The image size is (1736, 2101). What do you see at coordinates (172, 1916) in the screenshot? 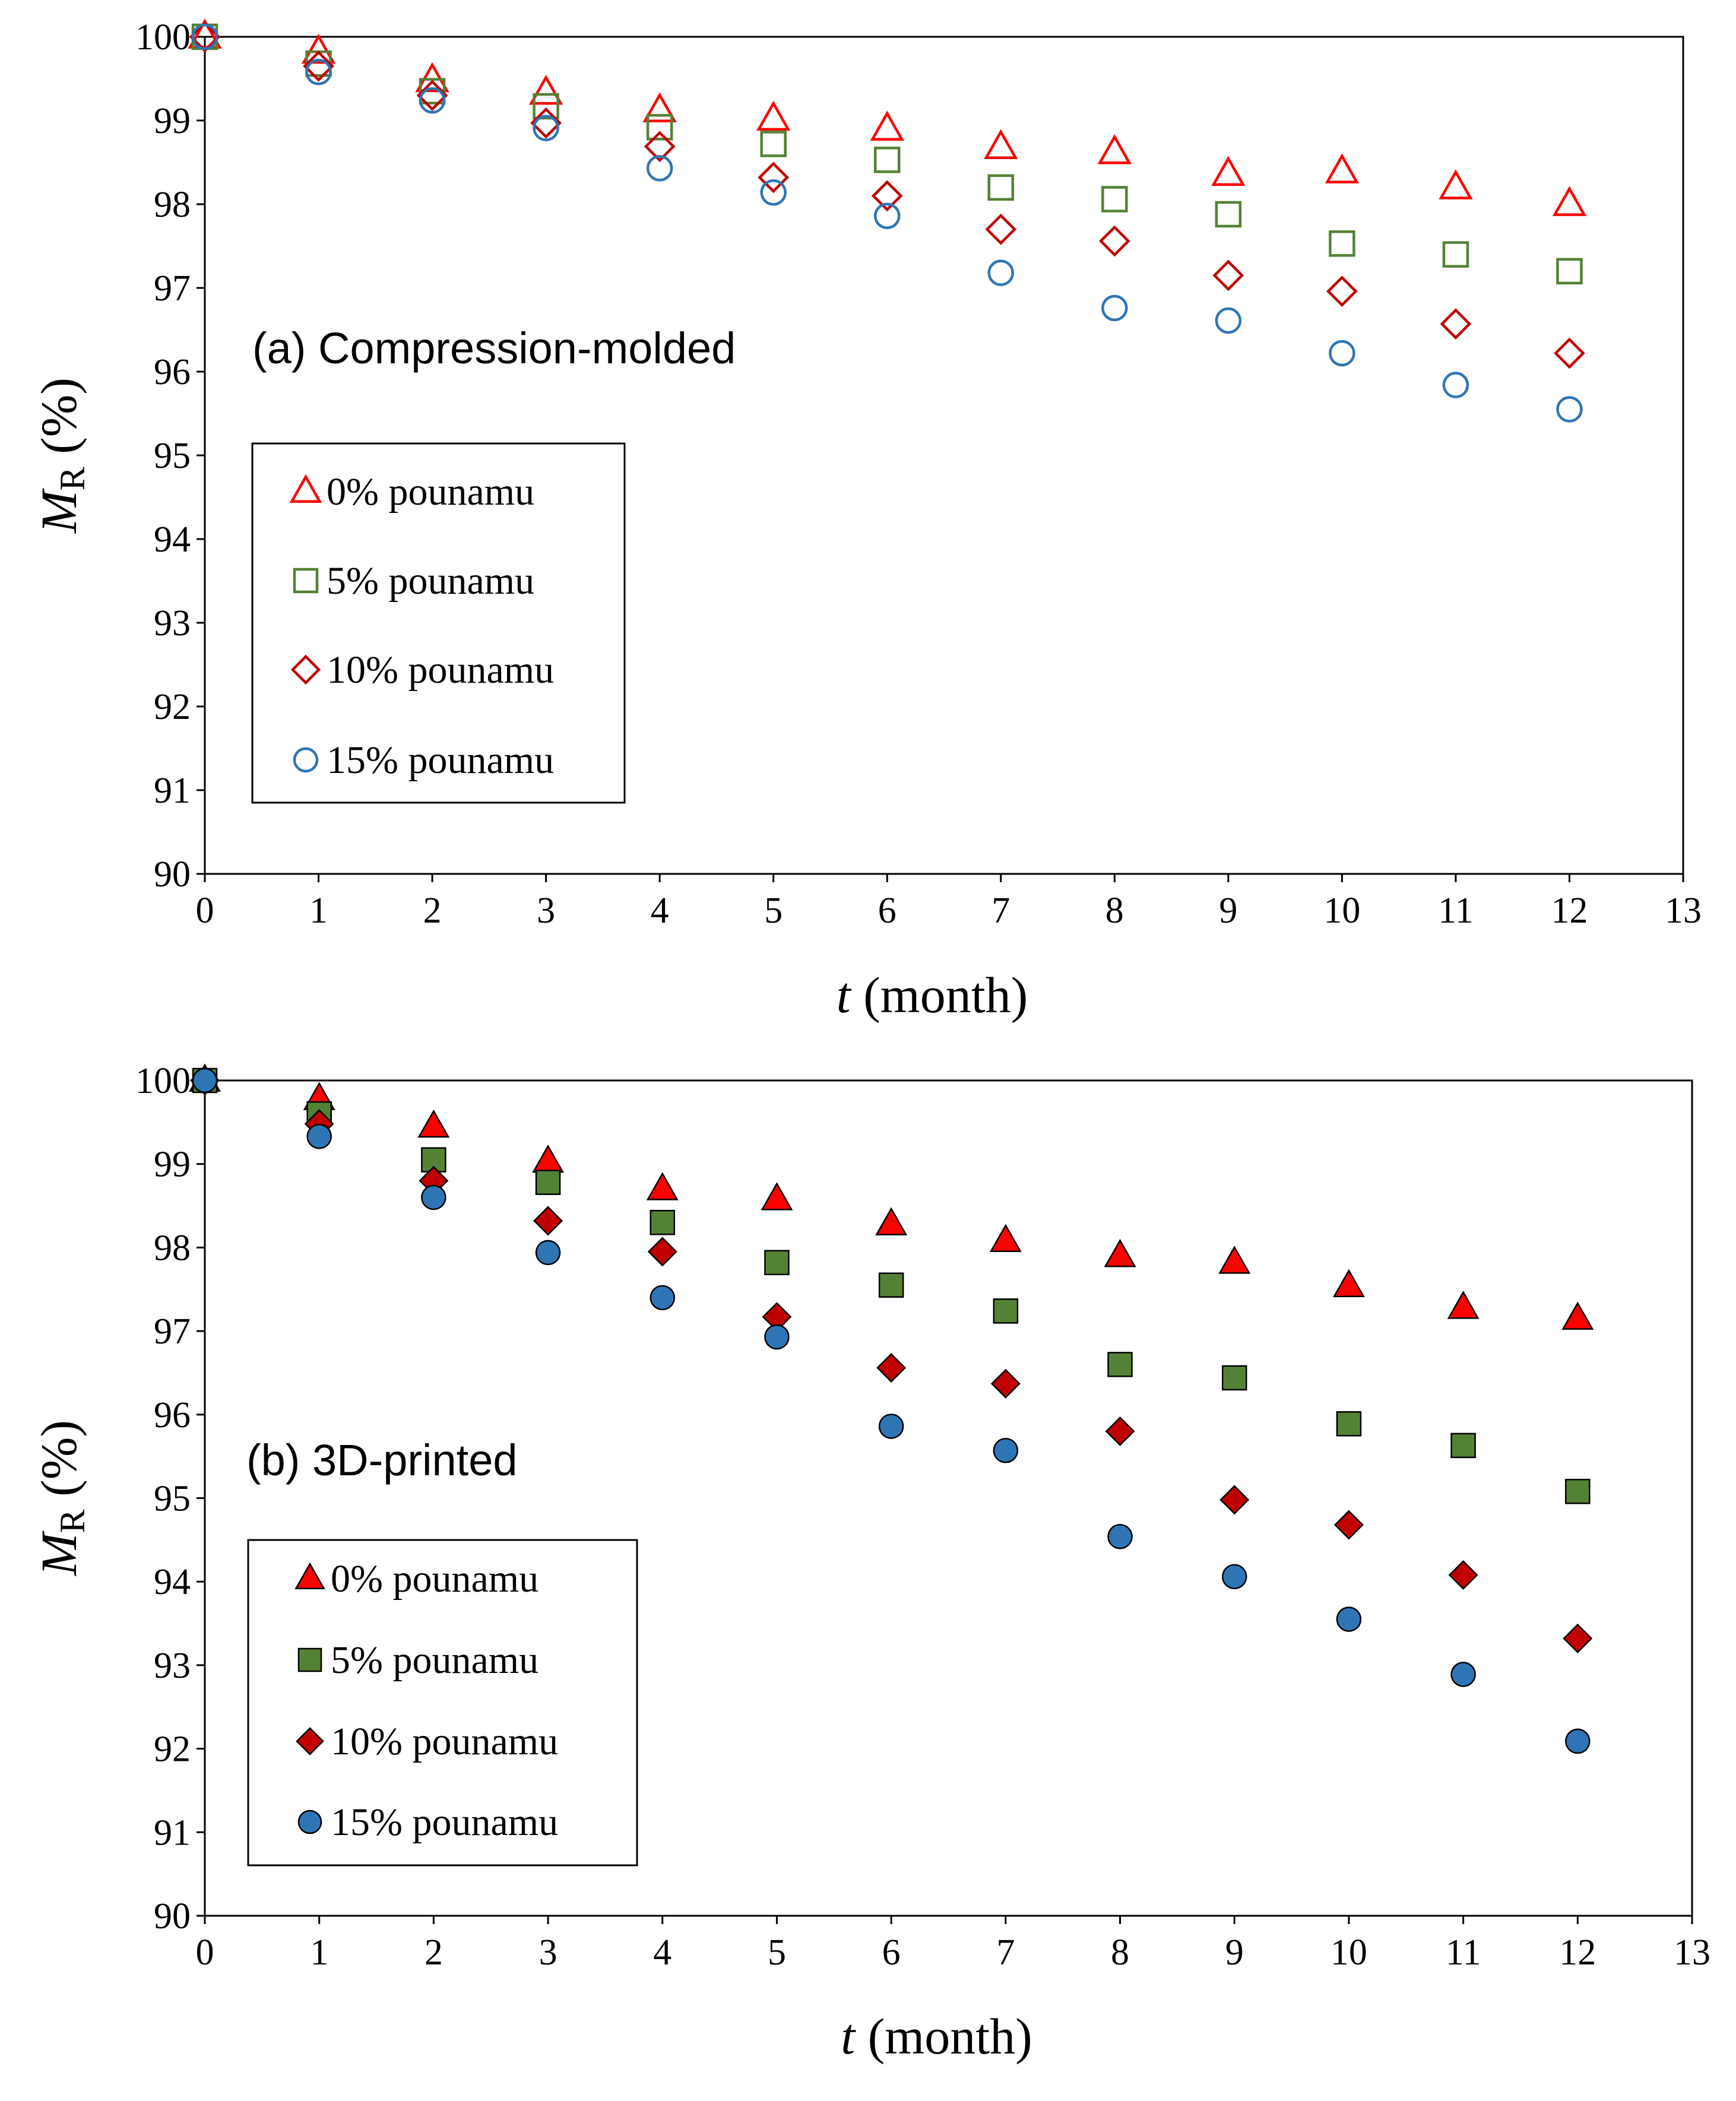
I see `y-tick-label: 90` at bounding box center [172, 1916].